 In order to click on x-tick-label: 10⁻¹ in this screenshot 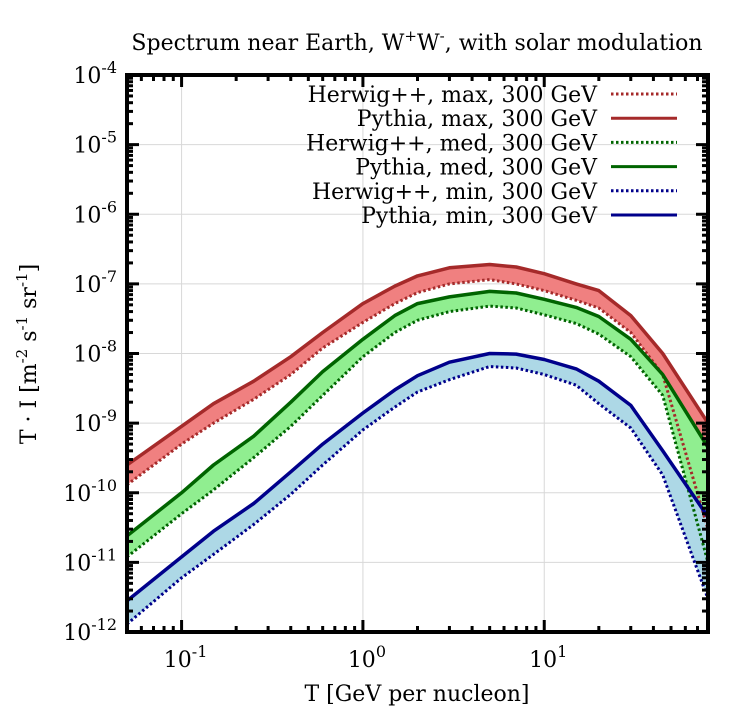, I will do `click(186, 657)`.